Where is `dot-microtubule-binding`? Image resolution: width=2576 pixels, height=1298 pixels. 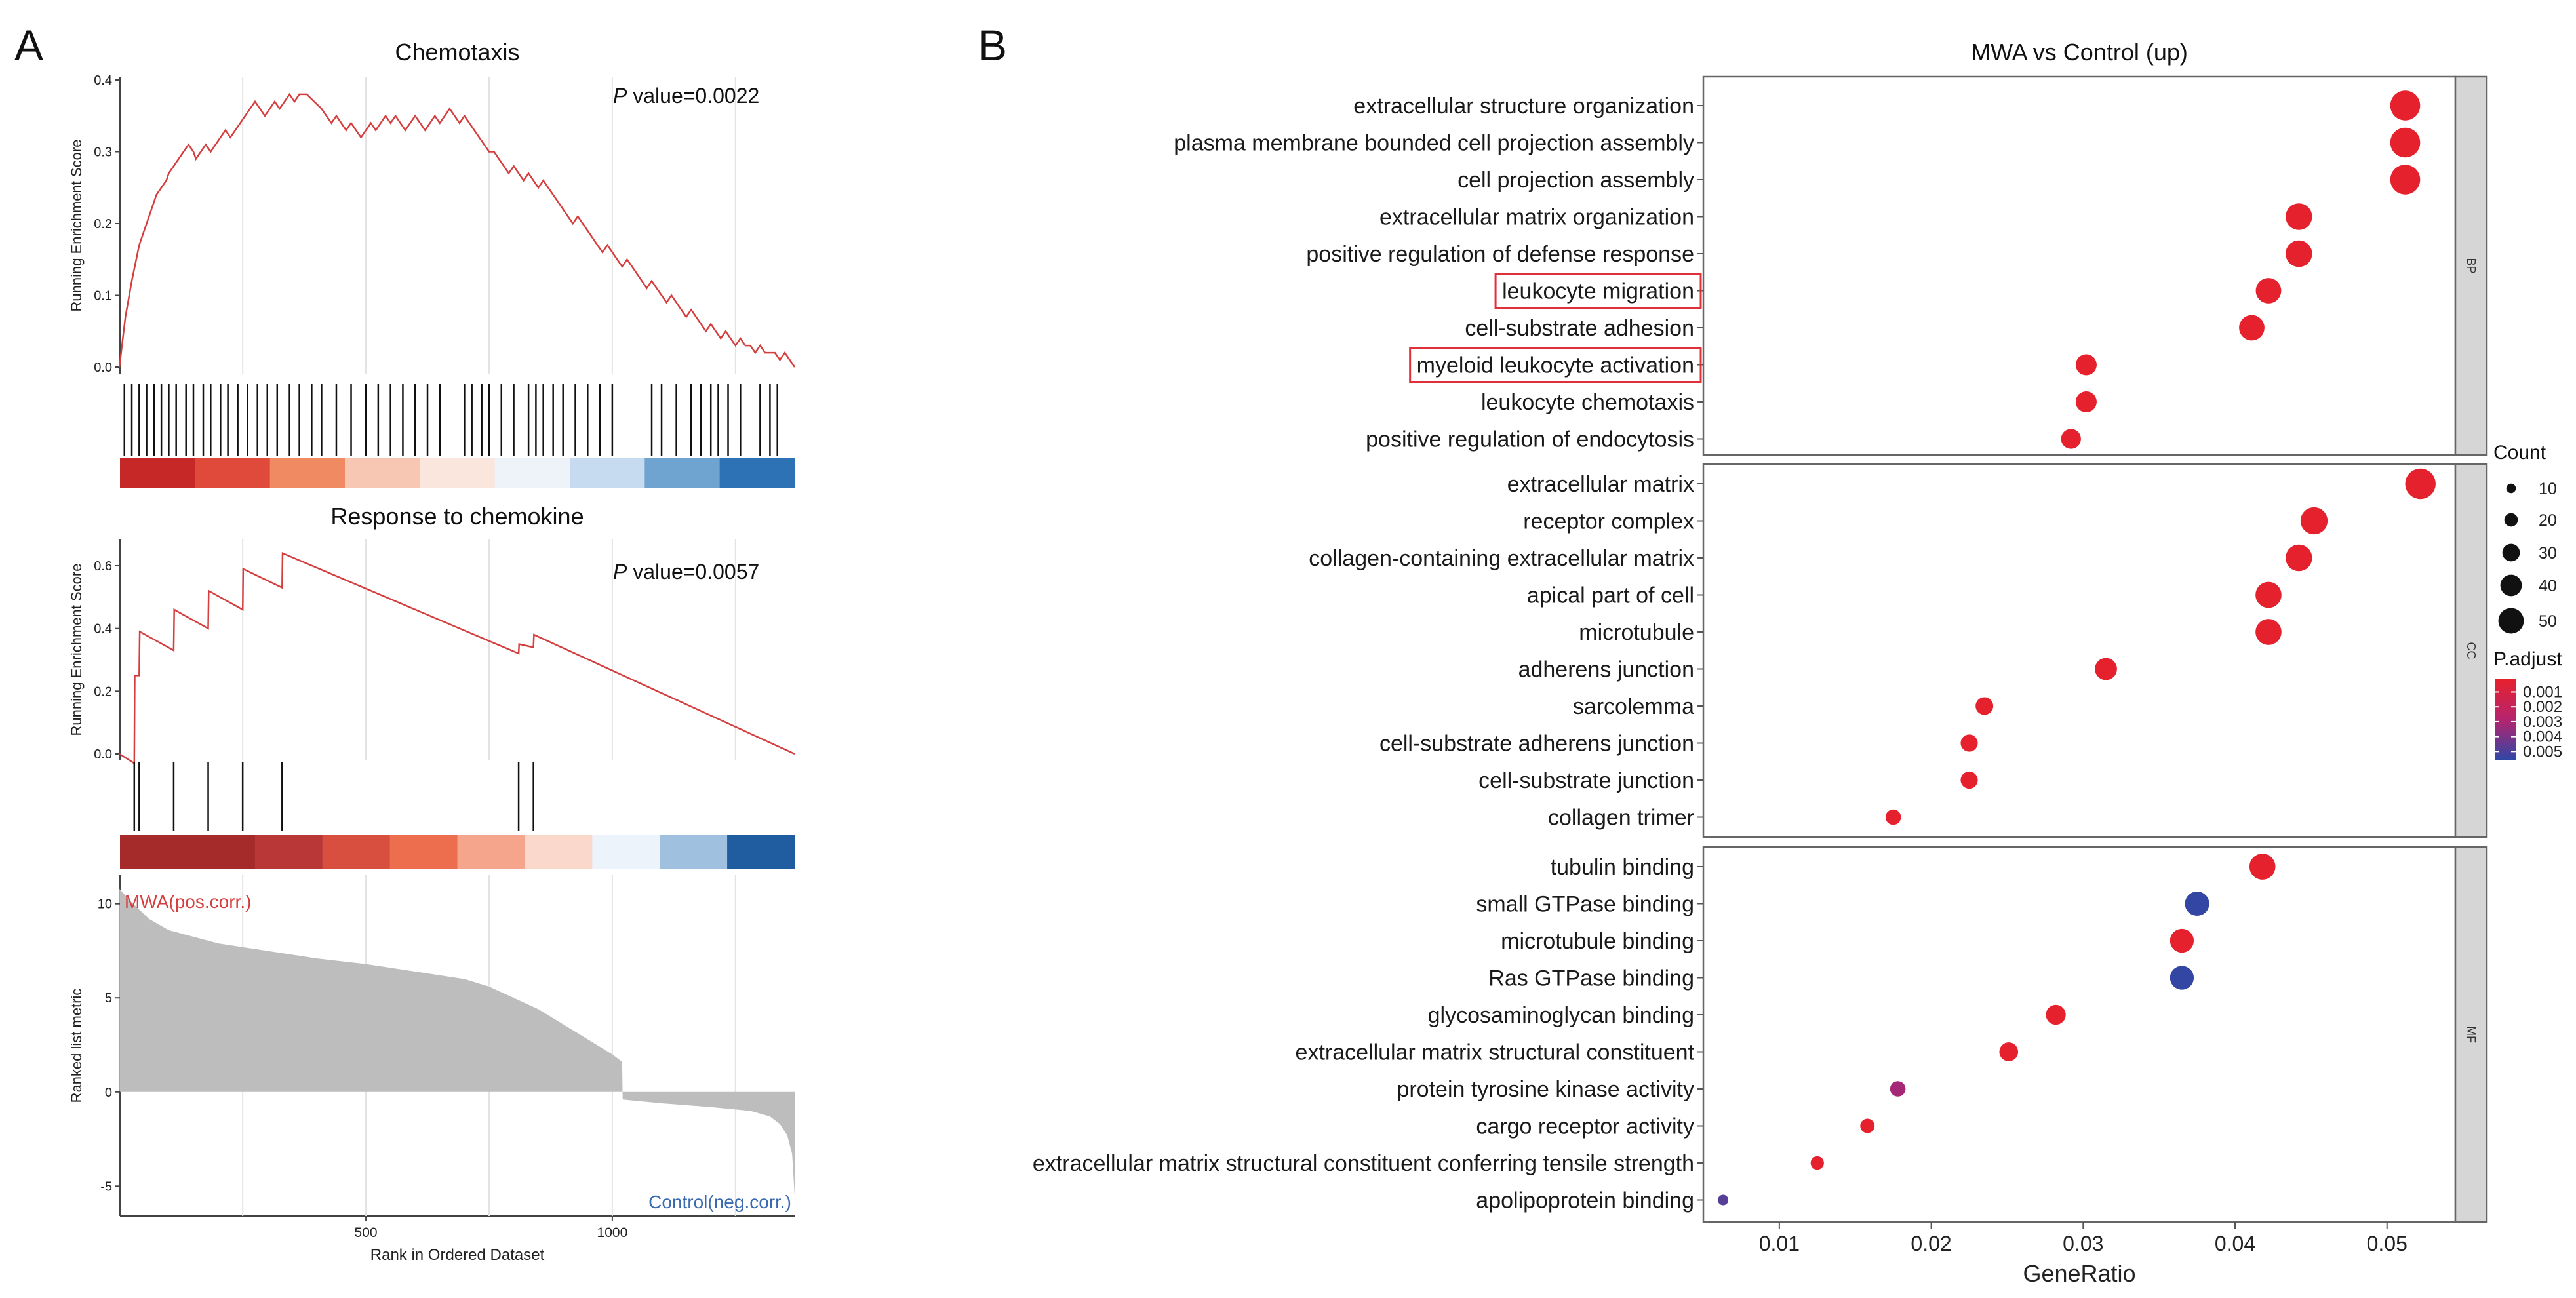
dot-microtubule-binding is located at coordinates (2182, 940).